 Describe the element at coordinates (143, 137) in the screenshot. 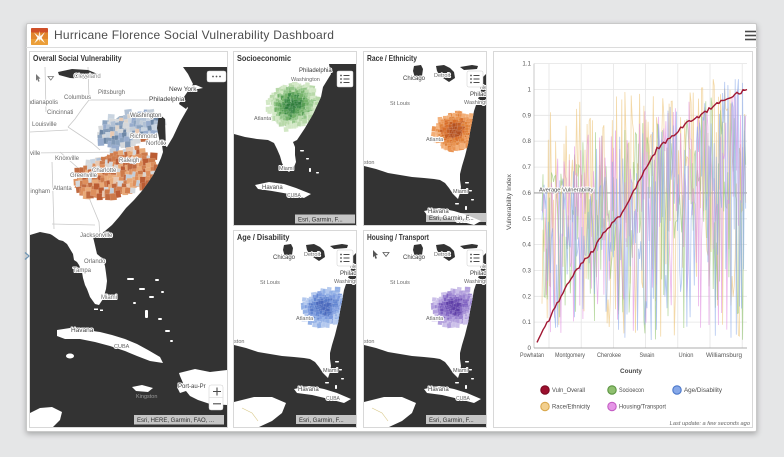

I see `svg-text: Richmond` at that location.